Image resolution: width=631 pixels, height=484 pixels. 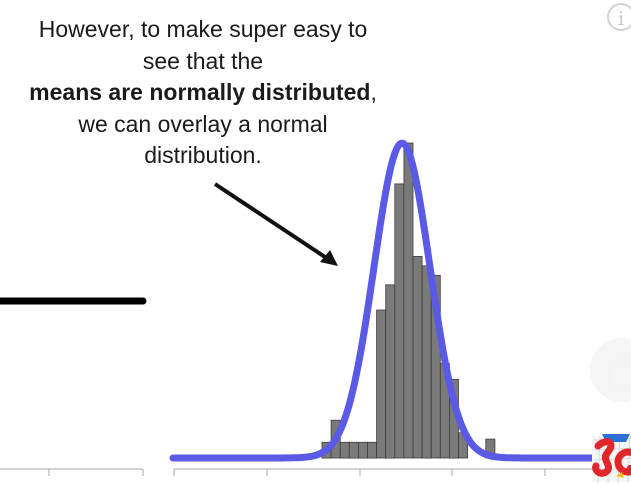 What do you see at coordinates (203, 29) in the screenshot?
I see `caption-line-1: However, to make super easy to` at bounding box center [203, 29].